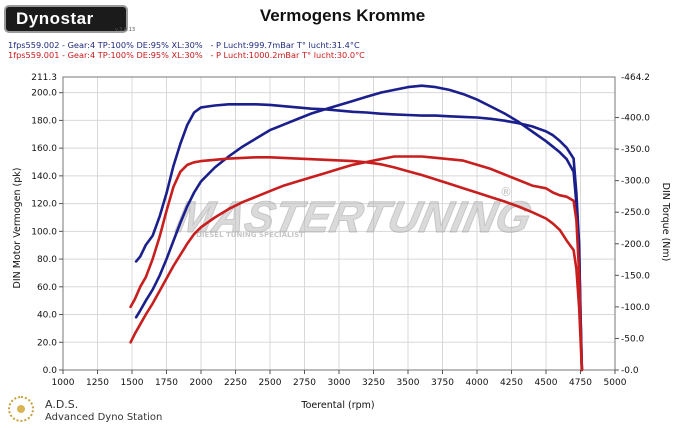 The image size is (685, 428). What do you see at coordinates (615, 383) in the screenshot?
I see `x-tick-label: 5000` at bounding box center [615, 383].